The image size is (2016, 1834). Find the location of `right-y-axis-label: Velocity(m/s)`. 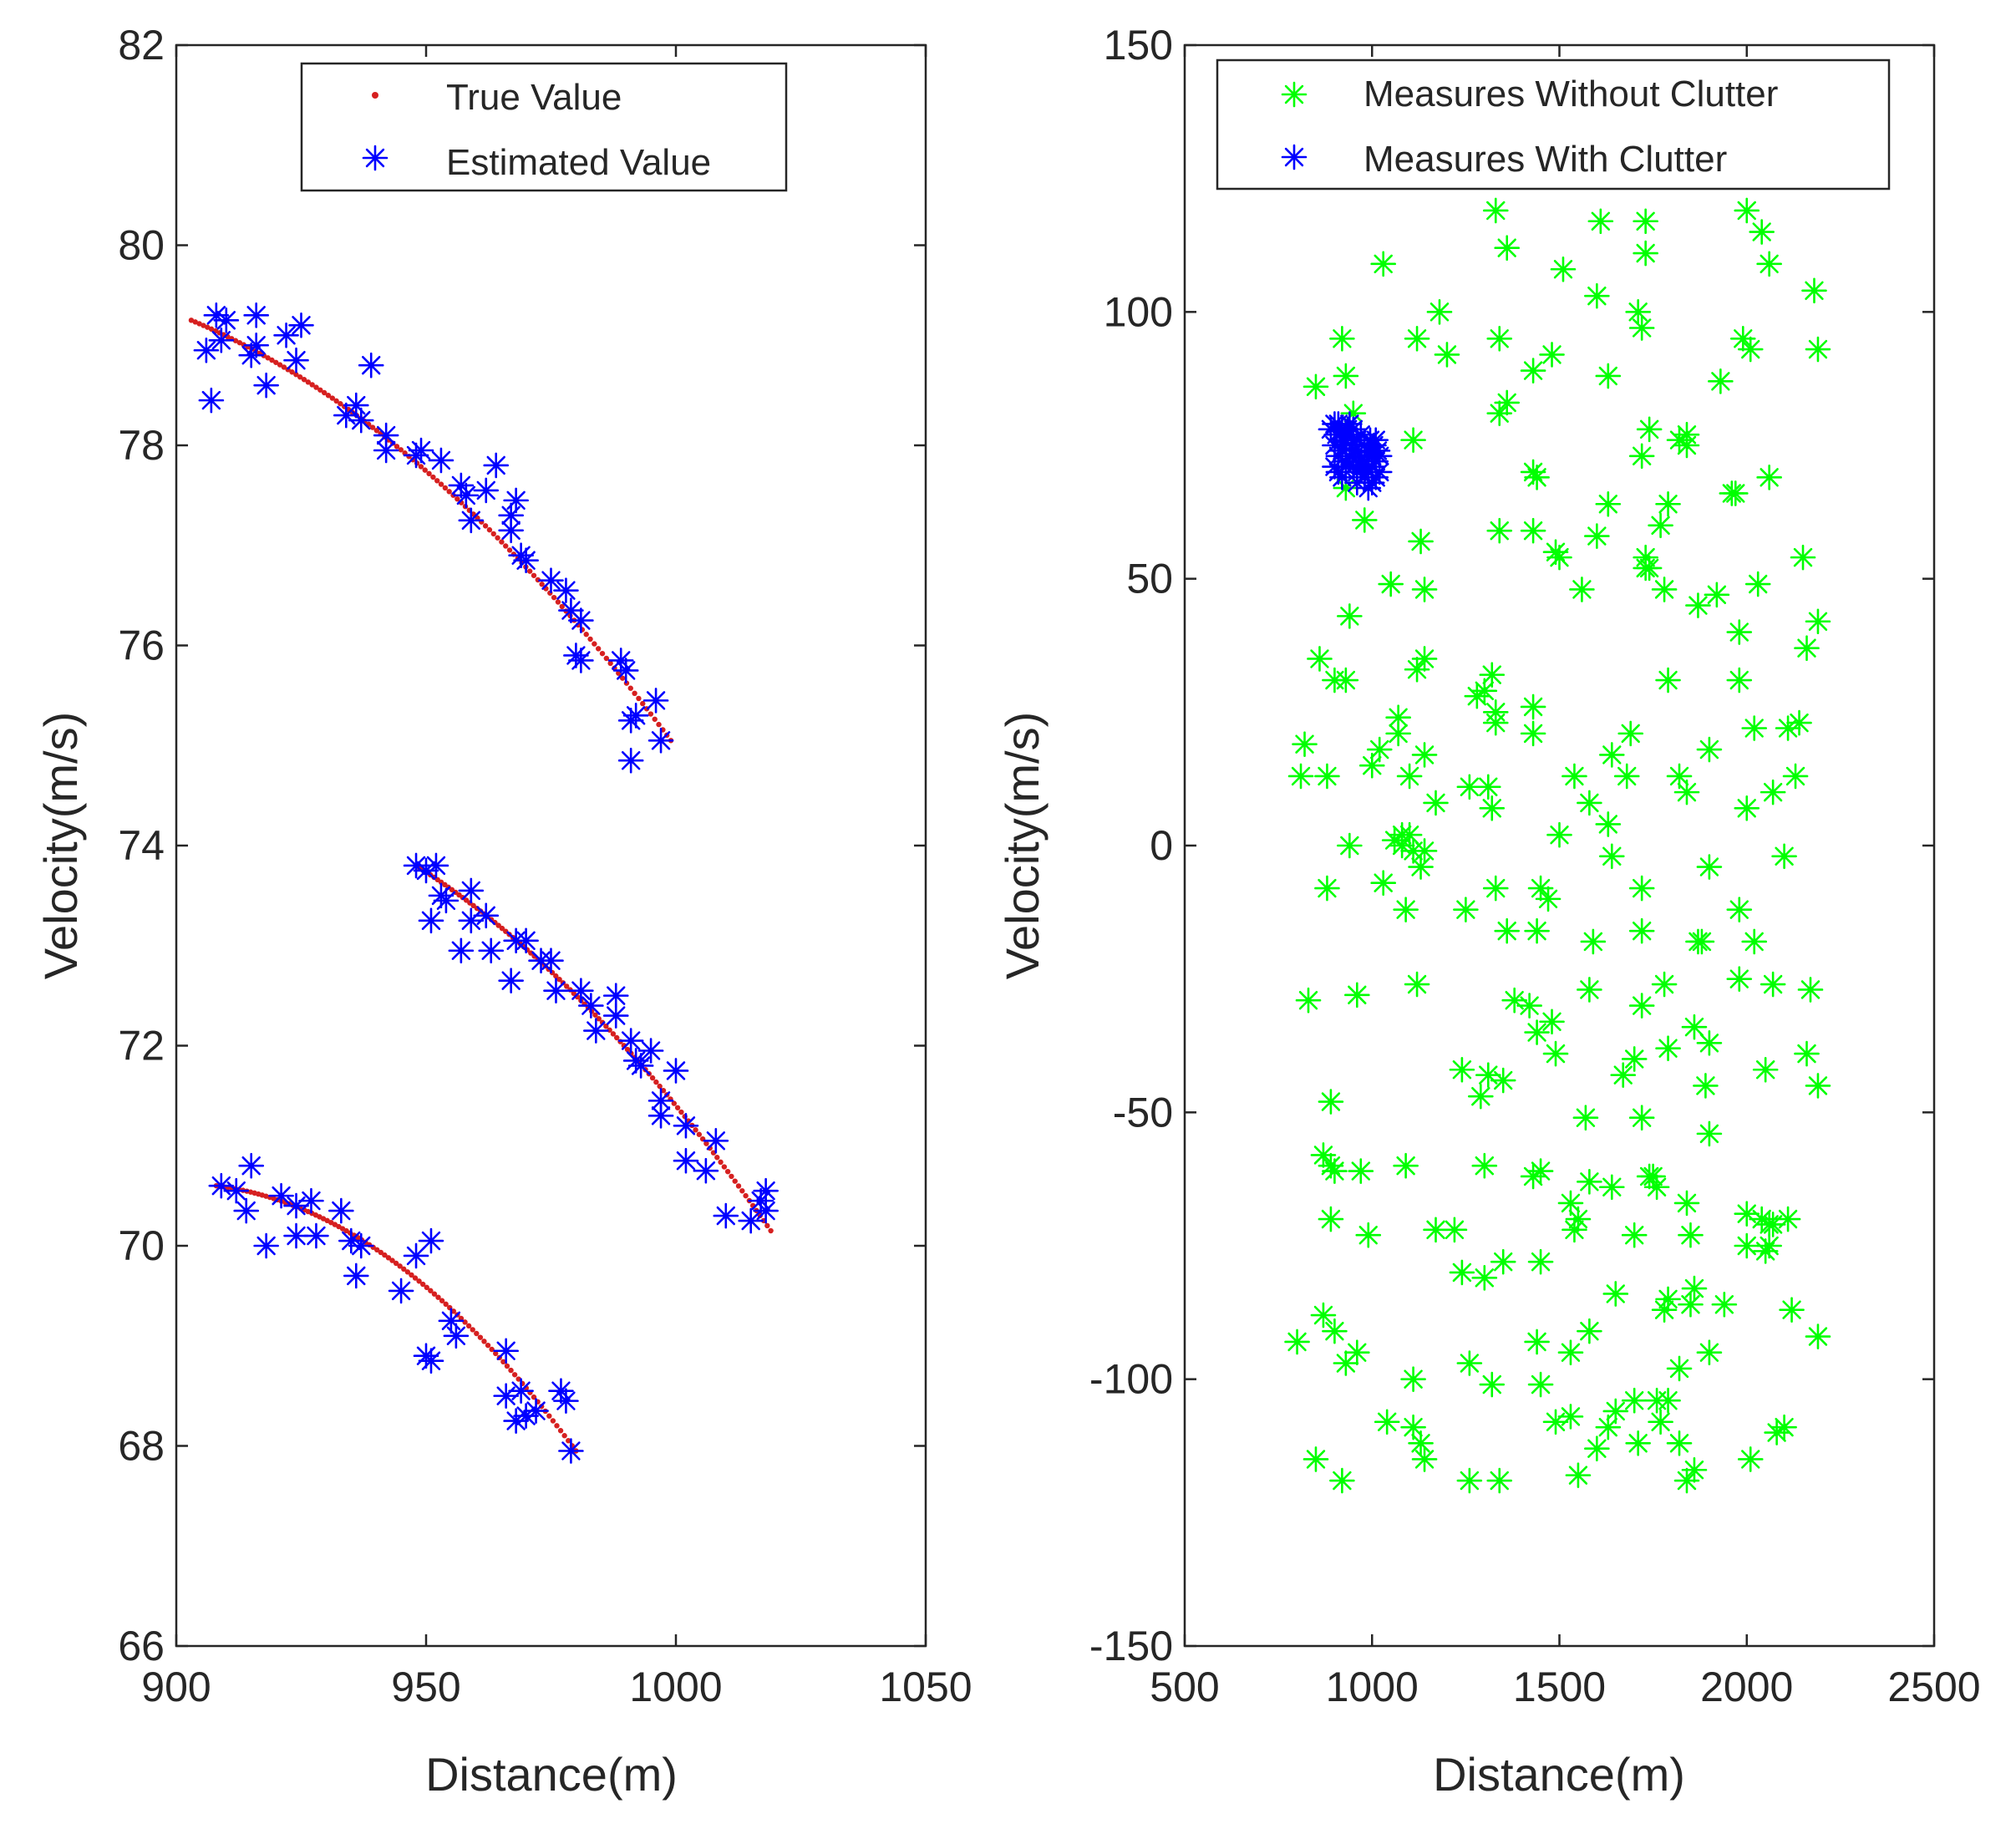

right-y-axis-label: Velocity(m/s) is located at coordinates (1022, 846).